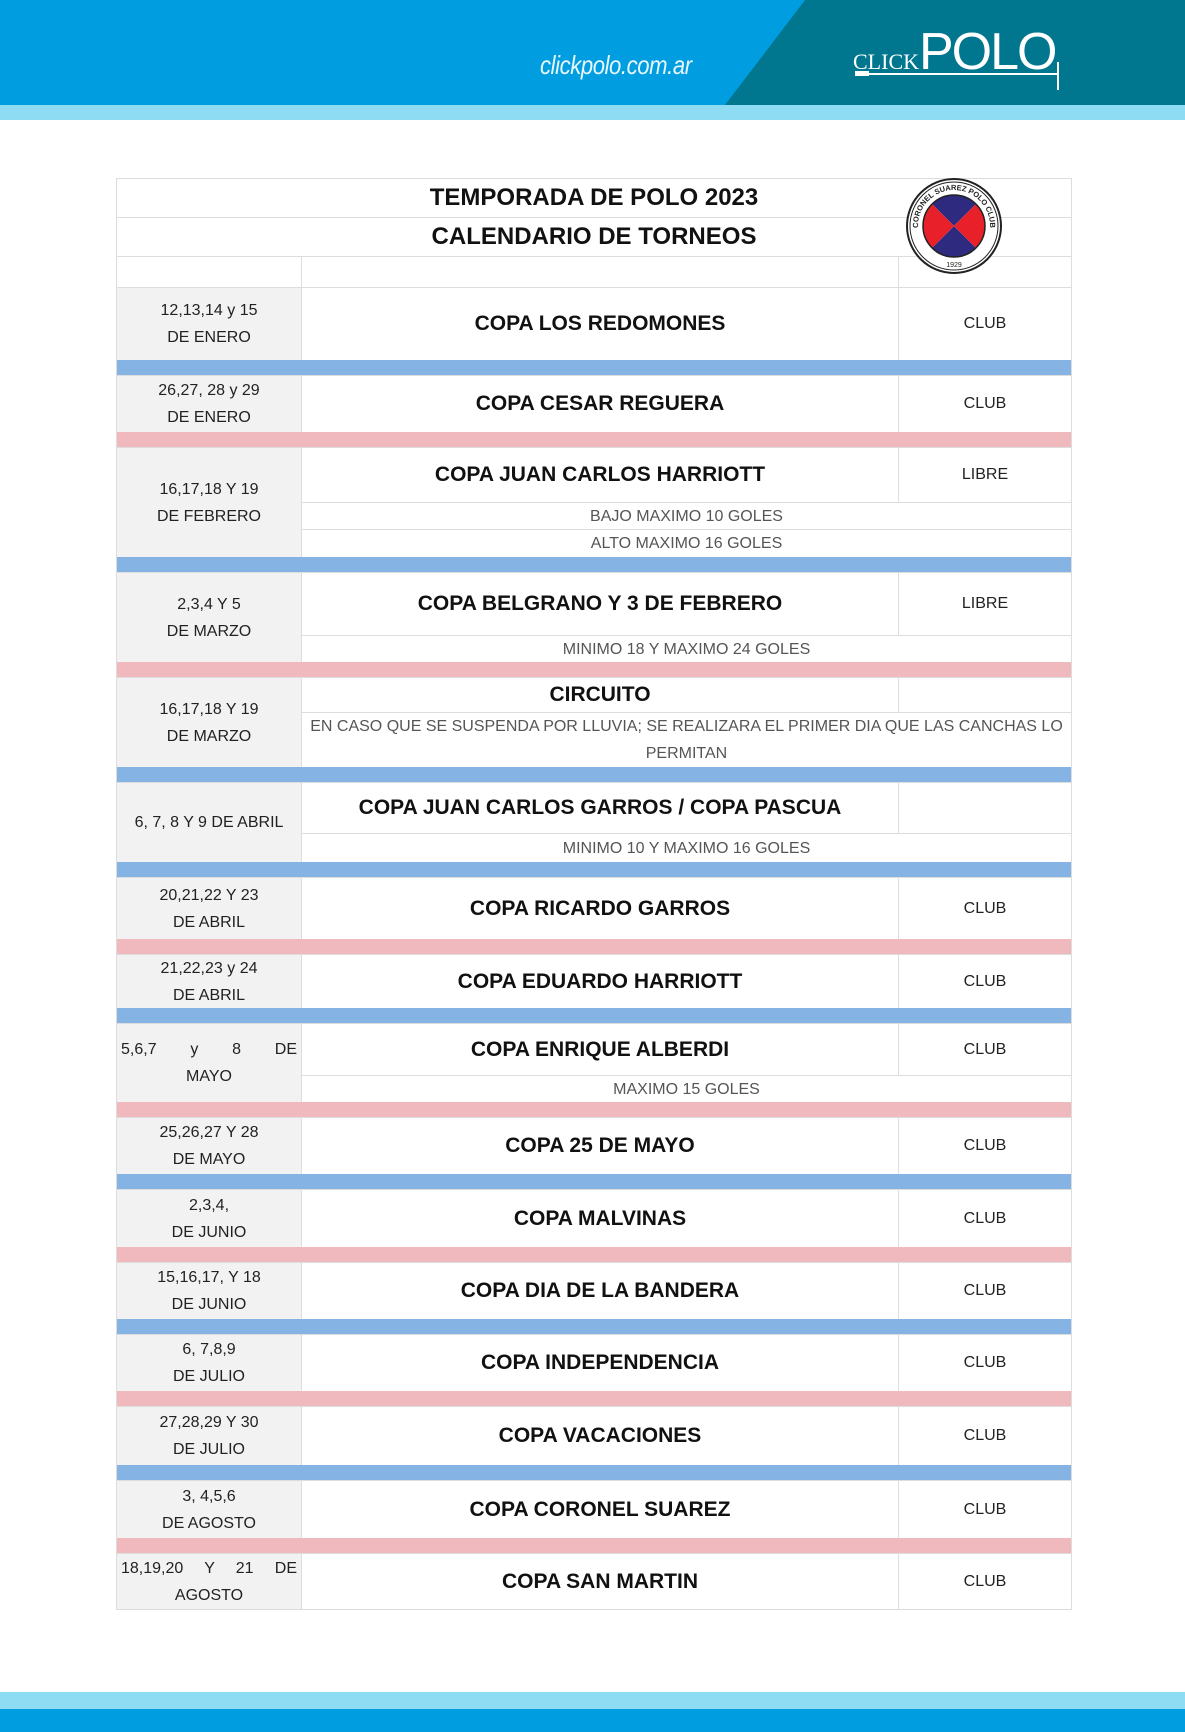 The image size is (1185, 1732). I want to click on tournament-date: 6, 7, 8 Y 9 DE ABRIL, so click(209, 822).